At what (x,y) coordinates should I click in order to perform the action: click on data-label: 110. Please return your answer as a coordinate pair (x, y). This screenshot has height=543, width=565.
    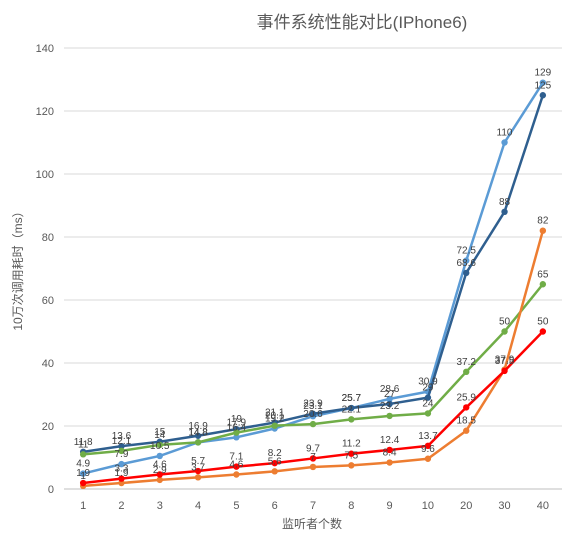
    Looking at the image, I should click on (505, 133).